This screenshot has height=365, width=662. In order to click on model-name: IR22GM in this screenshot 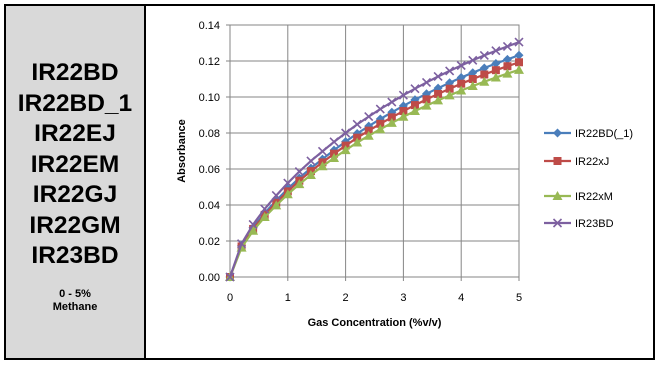, I will do `click(75, 225)`.